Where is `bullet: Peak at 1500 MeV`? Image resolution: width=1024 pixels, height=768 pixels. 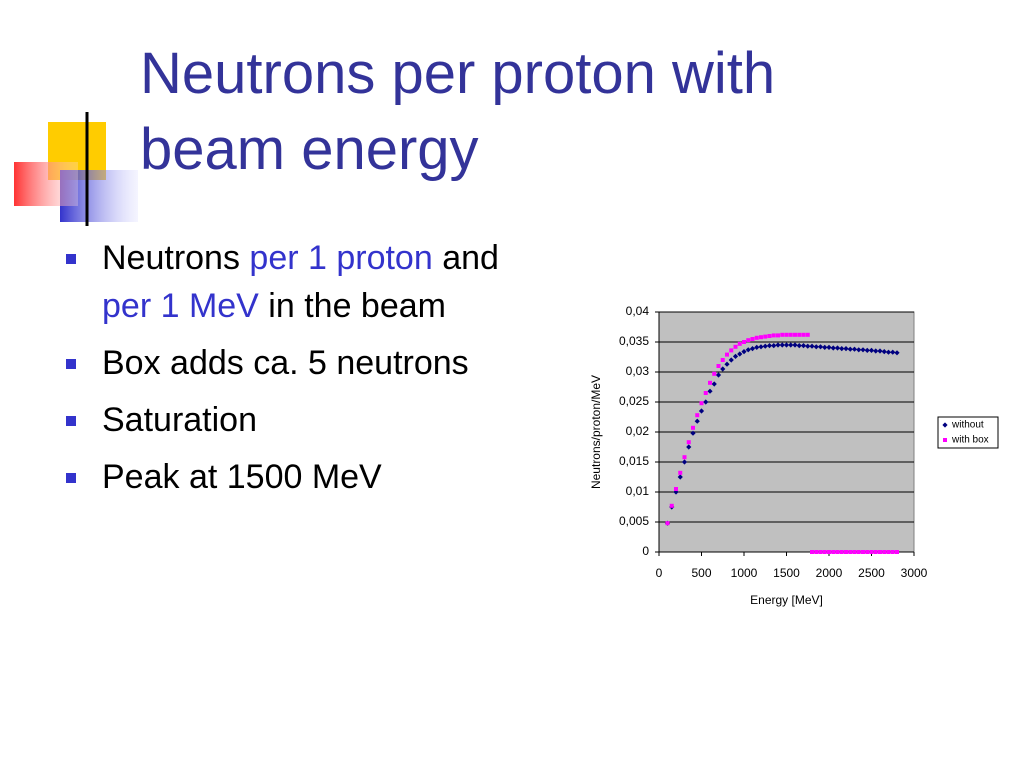
bullet: Peak at 1500 MeV is located at coordinates (306, 477).